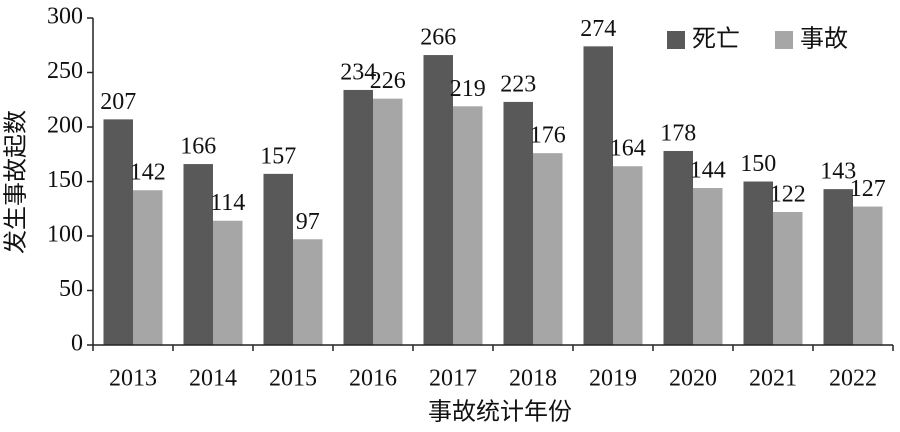 The image size is (900, 432). I want to click on data-label: 142, so click(148, 173).